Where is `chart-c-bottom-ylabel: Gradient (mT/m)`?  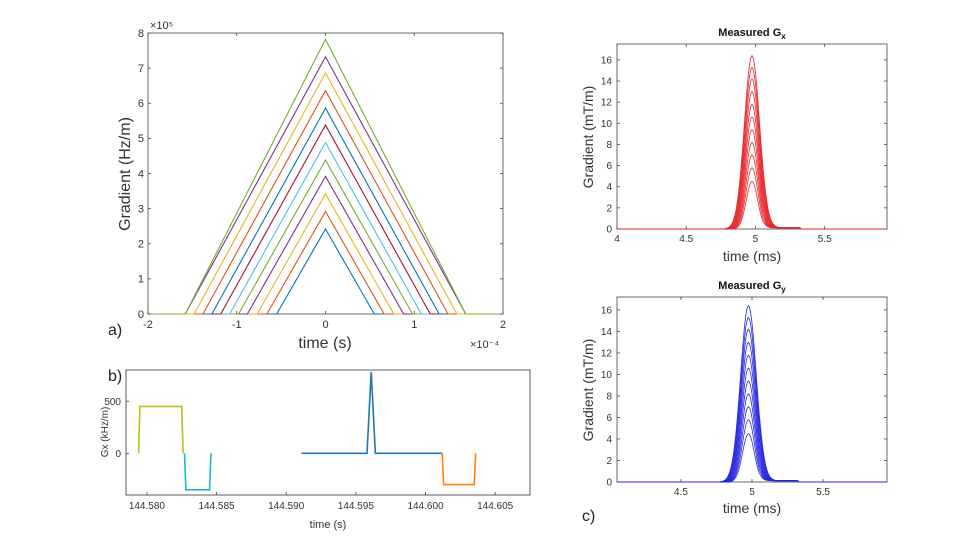 chart-c-bottom-ylabel: Gradient (mT/m) is located at coordinates (588, 390).